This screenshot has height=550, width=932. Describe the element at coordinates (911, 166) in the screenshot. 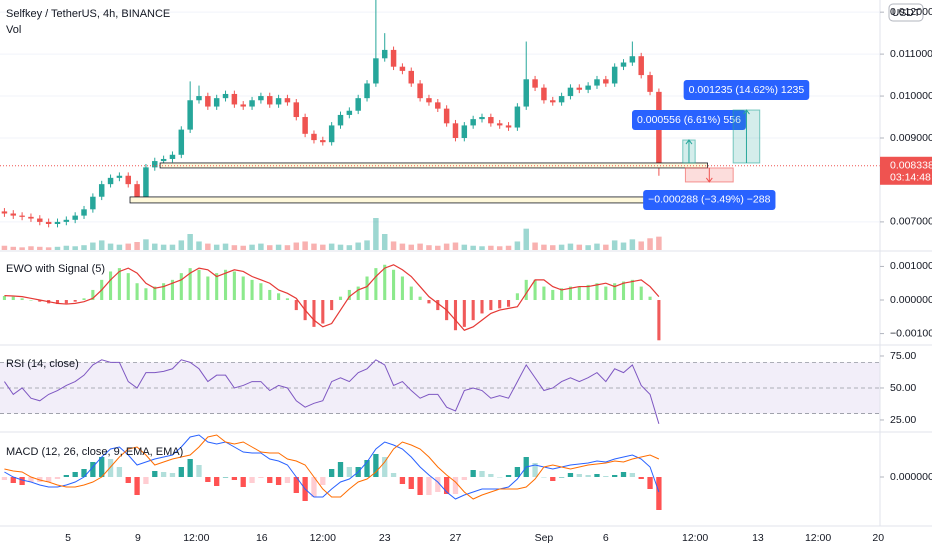

I see `last-price-label: 0.008338` at that location.